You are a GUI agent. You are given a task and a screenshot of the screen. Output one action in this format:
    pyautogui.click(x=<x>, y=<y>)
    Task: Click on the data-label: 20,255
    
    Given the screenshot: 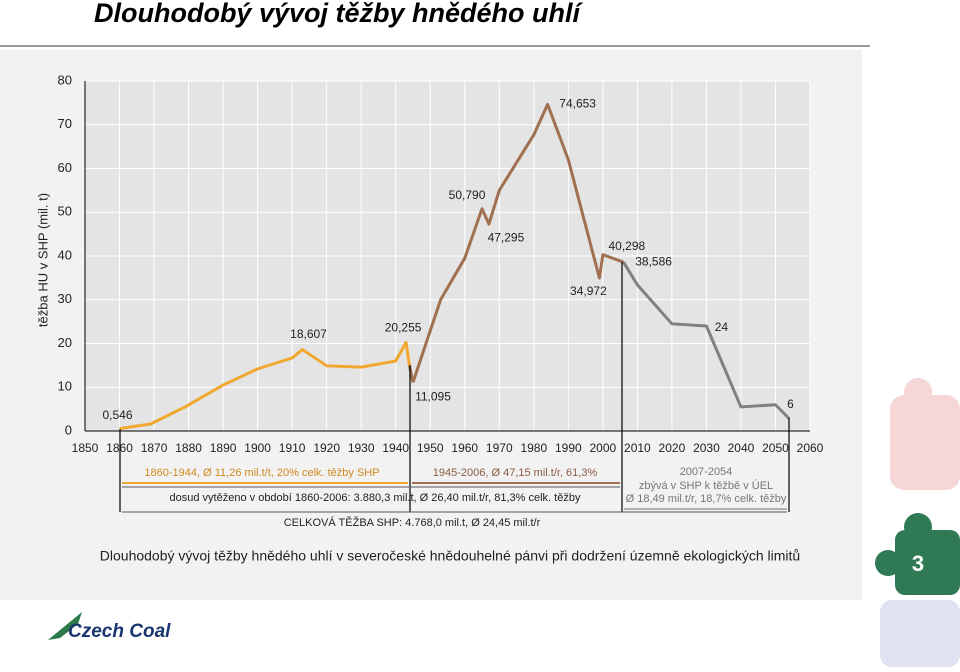 What is the action you would take?
    pyautogui.click(x=403, y=328)
    